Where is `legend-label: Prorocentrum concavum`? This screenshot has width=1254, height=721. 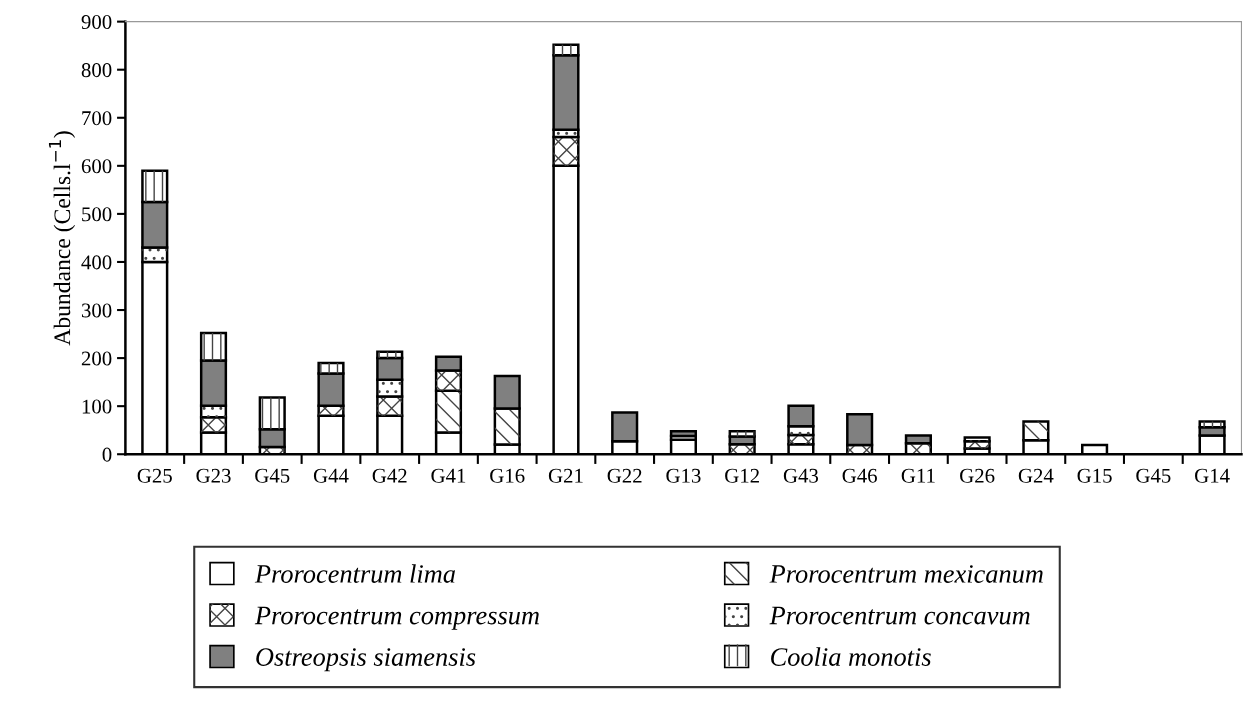
legend-label: Prorocentrum concavum is located at coordinates (899, 615).